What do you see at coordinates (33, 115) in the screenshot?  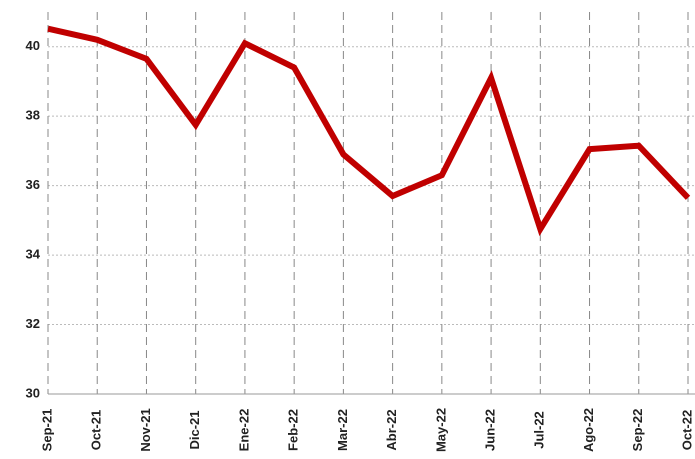 I see `y-tick-label: 38` at bounding box center [33, 115].